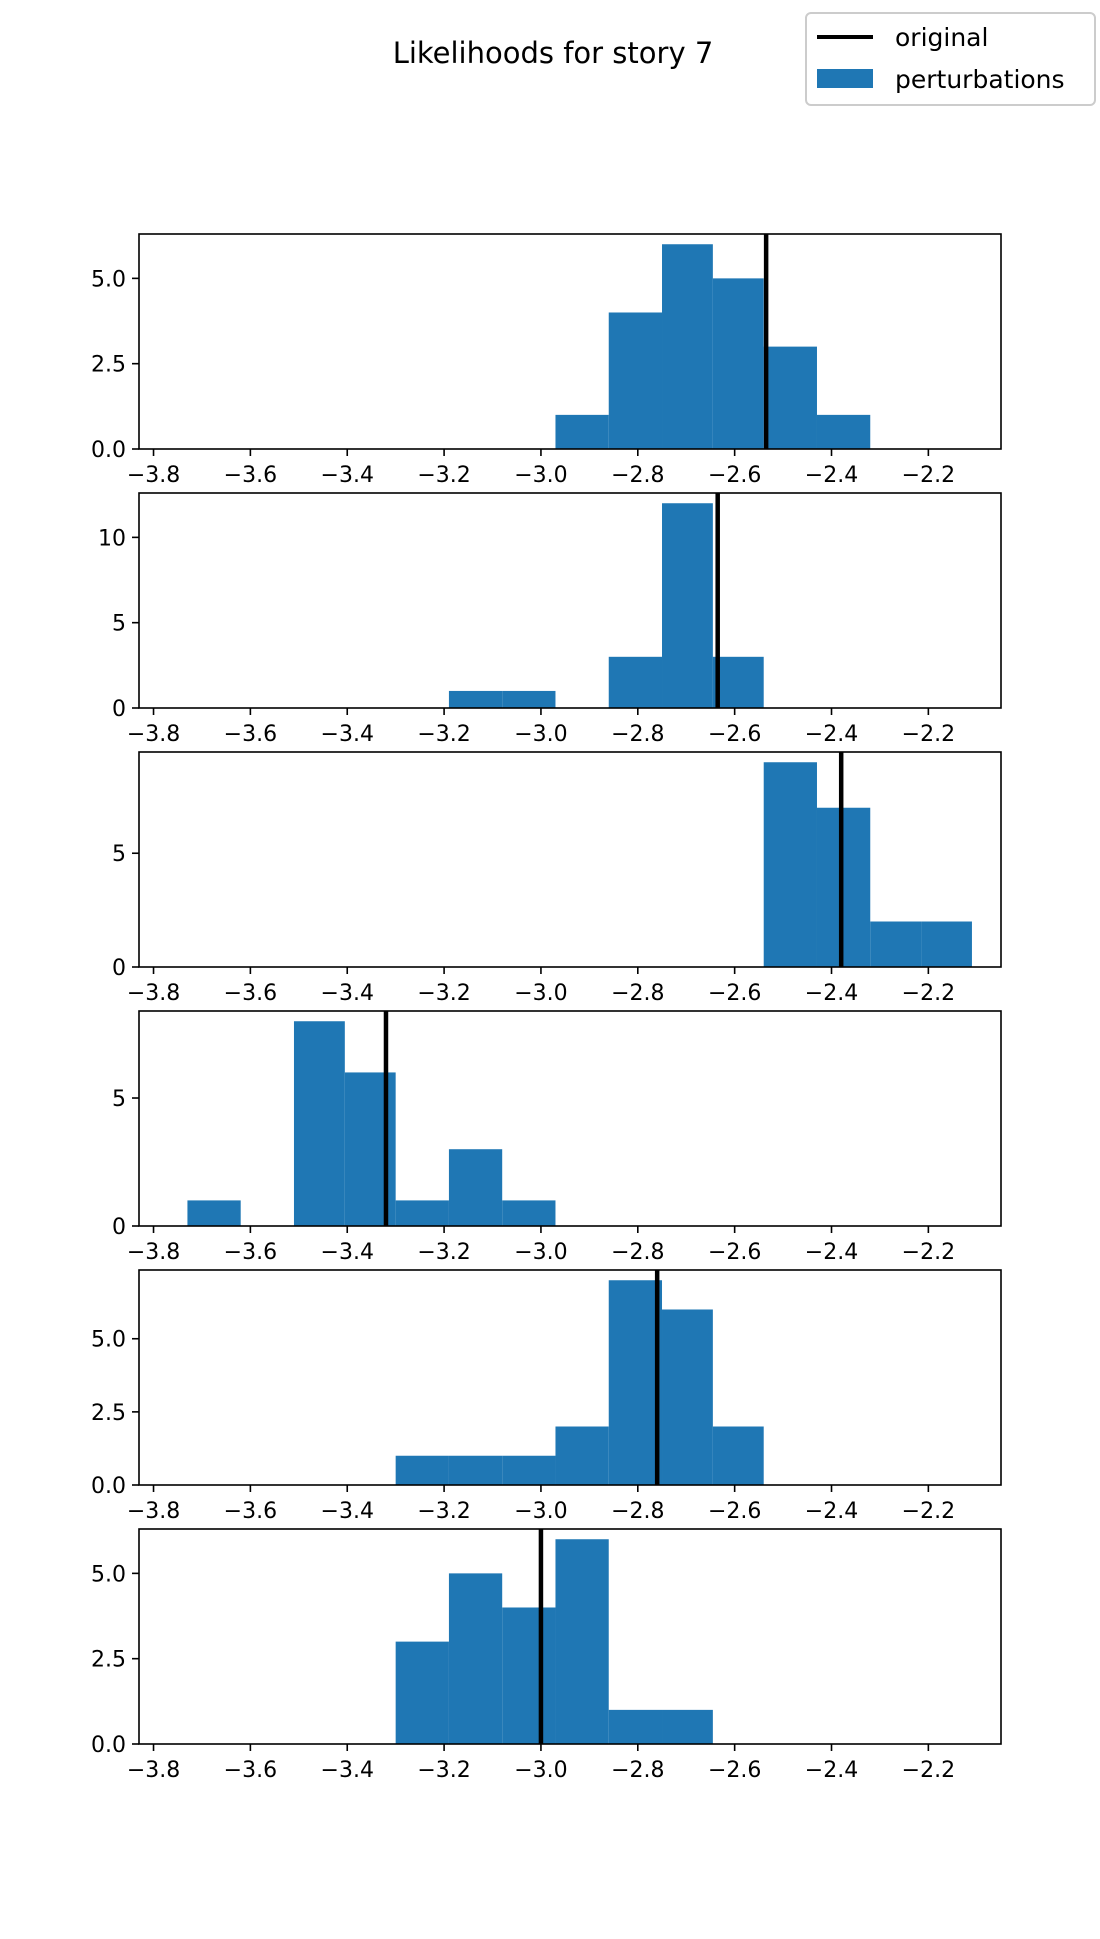 The height and width of the screenshot is (1939, 1100). What do you see at coordinates (250, 475) in the screenshot?
I see `x-tick-label-1-2: −3.6` at bounding box center [250, 475].